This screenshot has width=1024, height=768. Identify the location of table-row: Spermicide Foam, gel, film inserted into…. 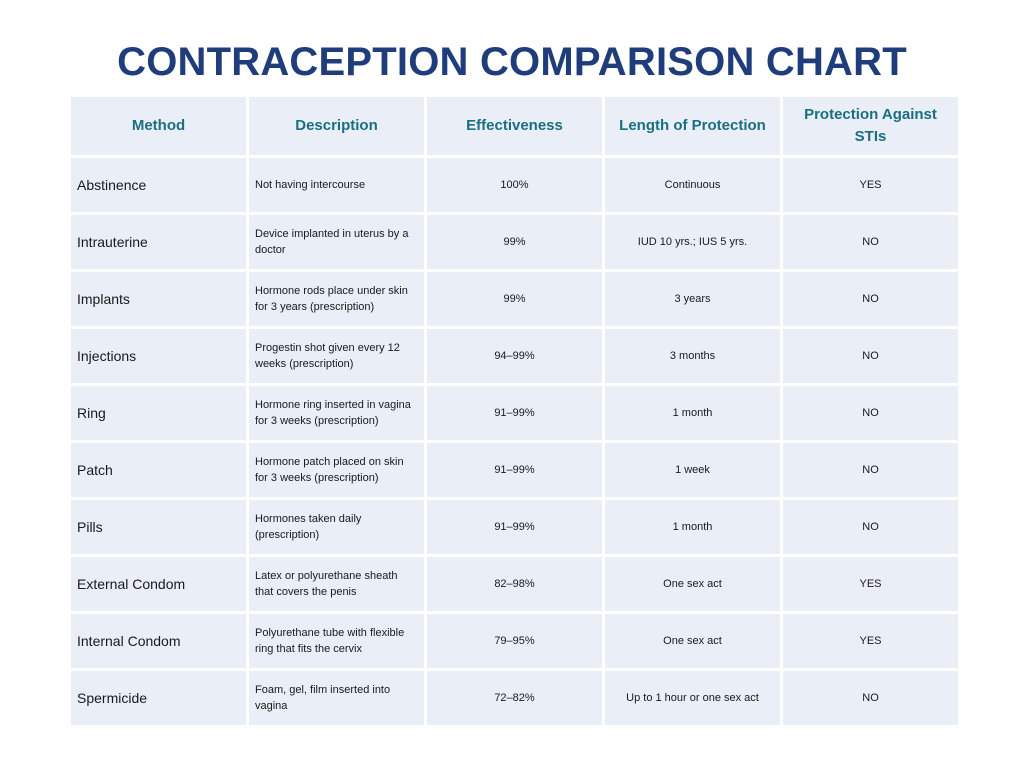
(514, 698).